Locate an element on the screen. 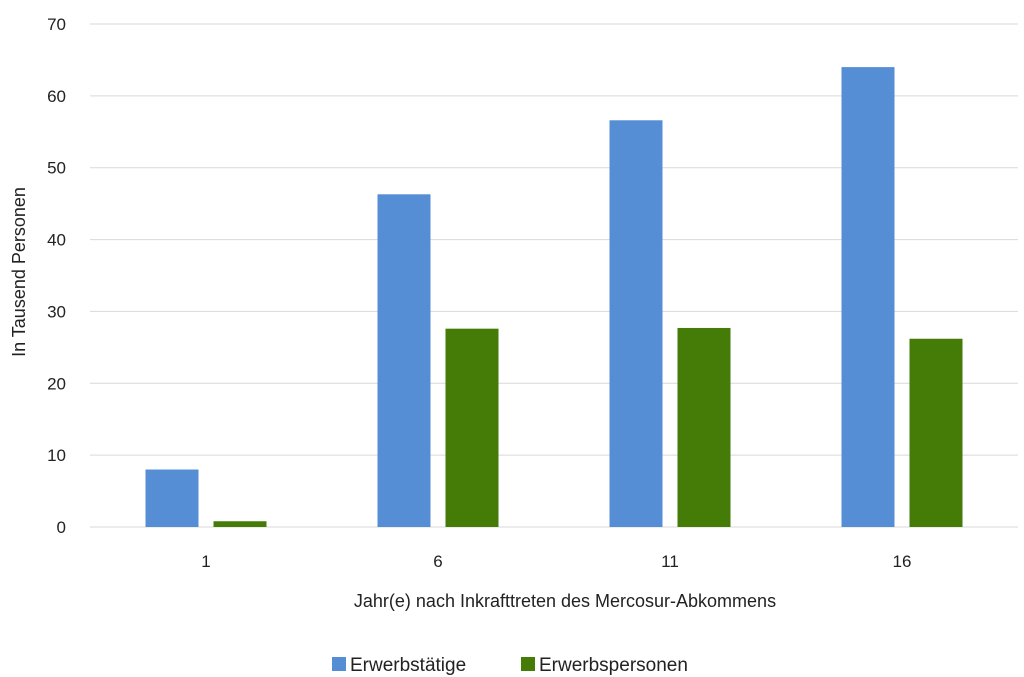  y-tick-label: 70 is located at coordinates (56, 24).